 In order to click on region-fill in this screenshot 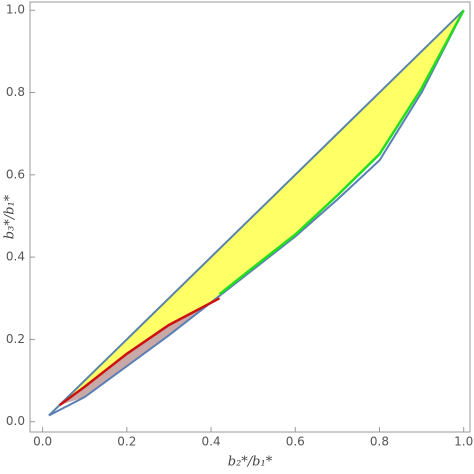, I will do `click(139, 352)`.